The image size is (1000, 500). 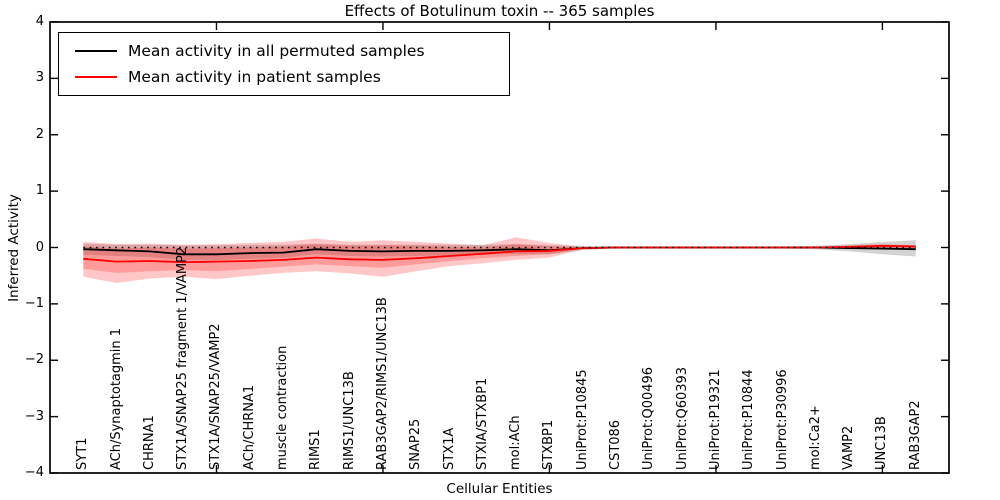 What do you see at coordinates (582, 419) in the screenshot?
I see `x-tick-label: UniProt:P10845` at bounding box center [582, 419].